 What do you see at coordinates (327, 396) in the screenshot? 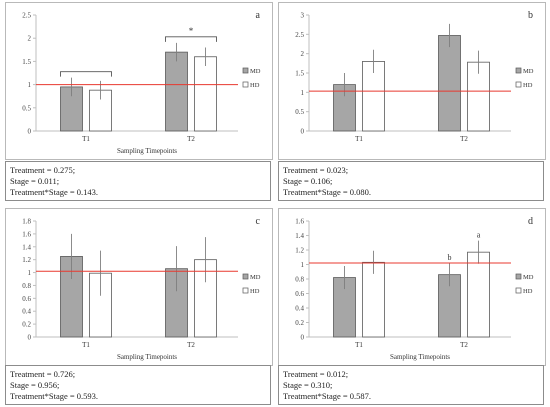
I see `stat-interaction: Treatment*Stage = 0.587.` at bounding box center [327, 396].